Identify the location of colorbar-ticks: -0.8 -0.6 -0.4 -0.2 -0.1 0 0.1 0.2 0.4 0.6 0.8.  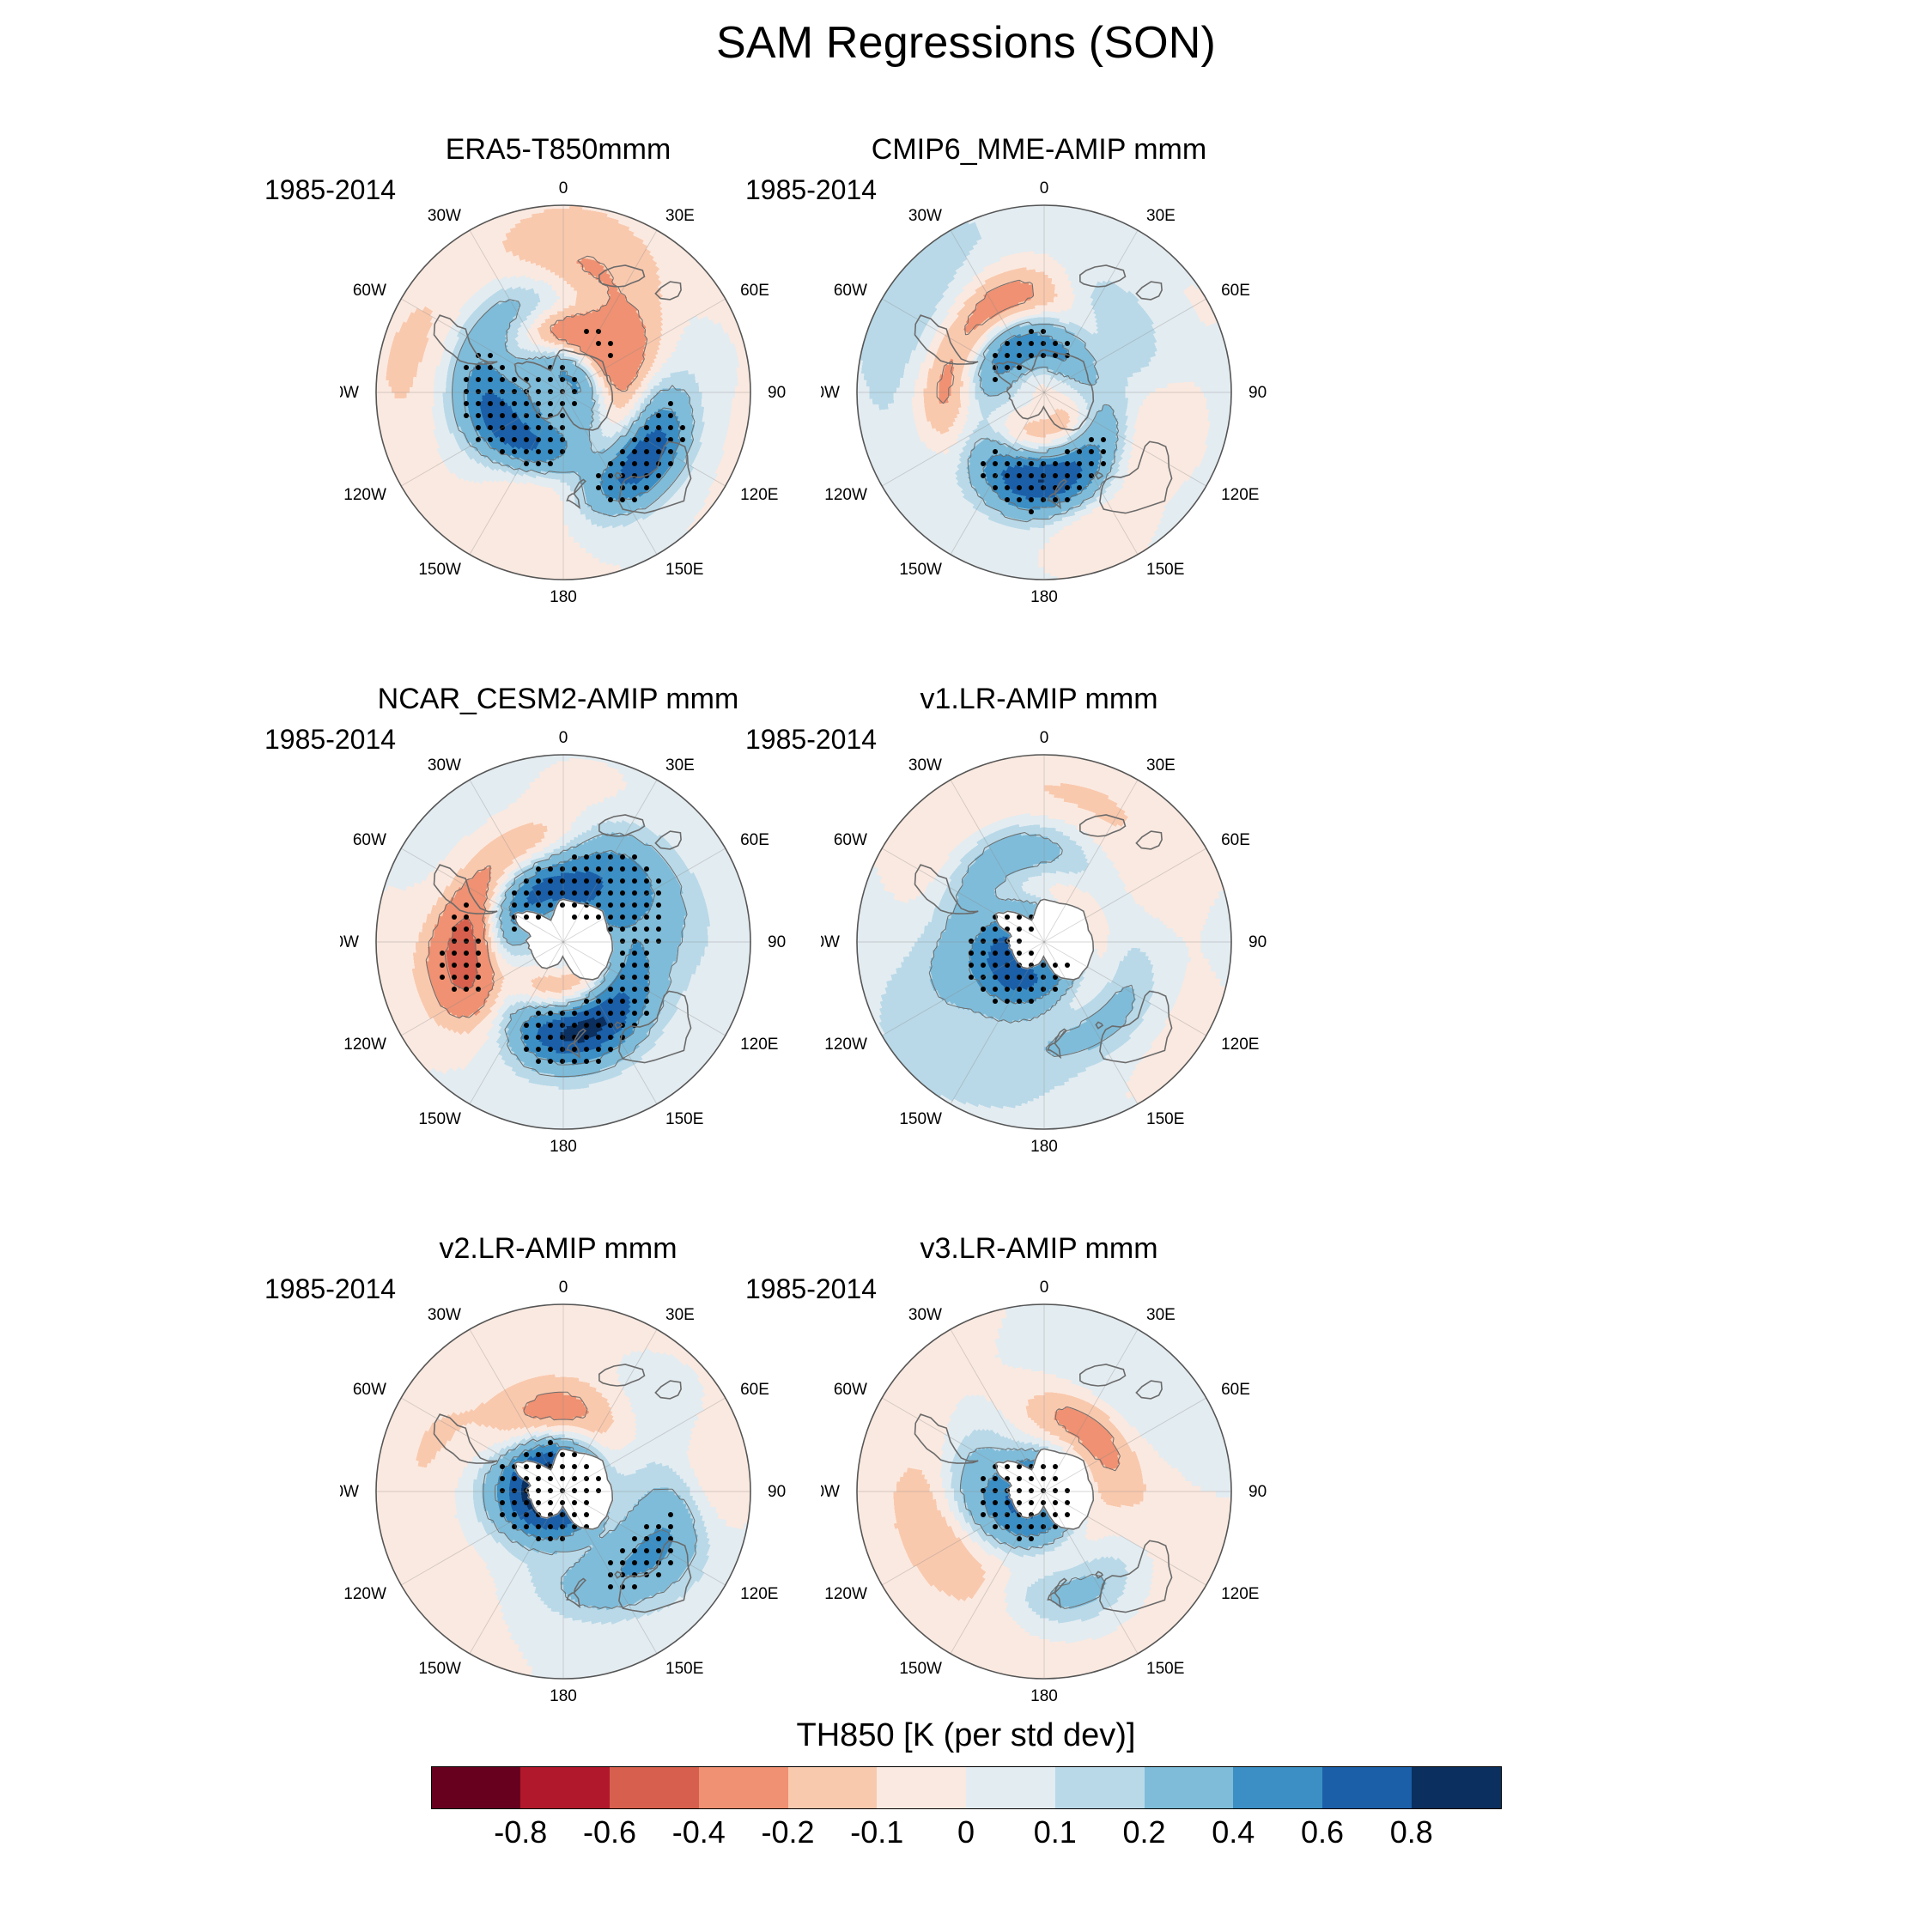
(966, 1831).